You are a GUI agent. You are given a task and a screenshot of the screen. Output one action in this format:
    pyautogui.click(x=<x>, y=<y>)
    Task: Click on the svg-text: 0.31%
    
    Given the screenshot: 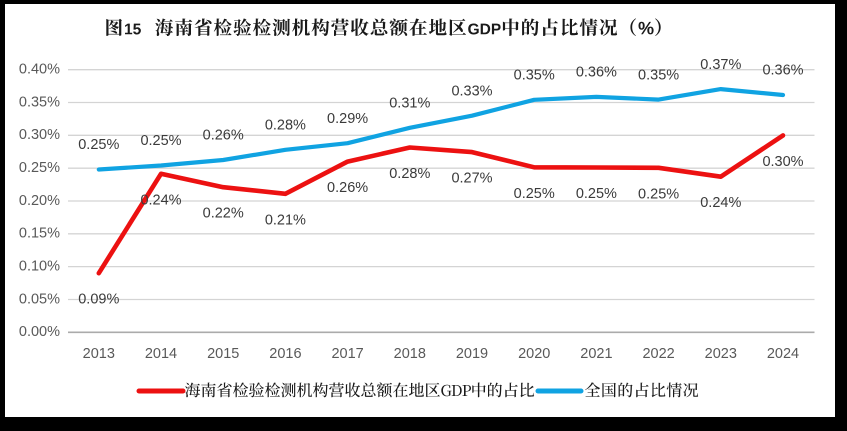 What is the action you would take?
    pyautogui.click(x=409, y=104)
    